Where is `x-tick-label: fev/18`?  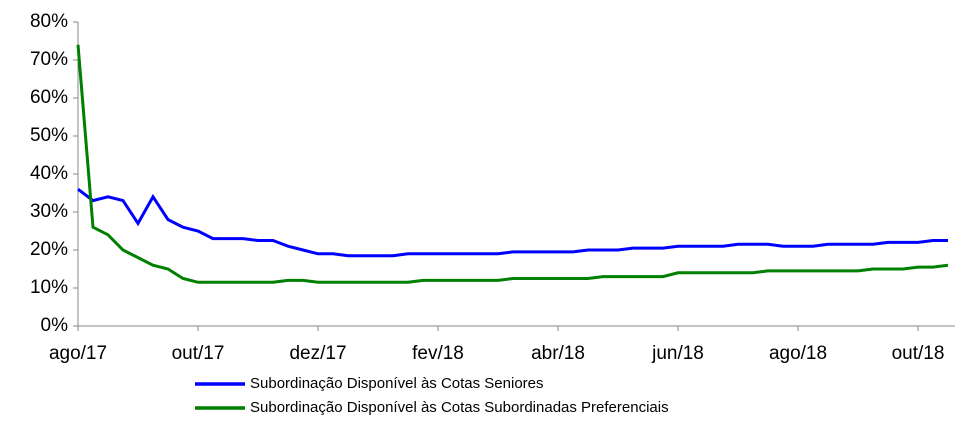 x-tick-label: fev/18 is located at coordinates (438, 353).